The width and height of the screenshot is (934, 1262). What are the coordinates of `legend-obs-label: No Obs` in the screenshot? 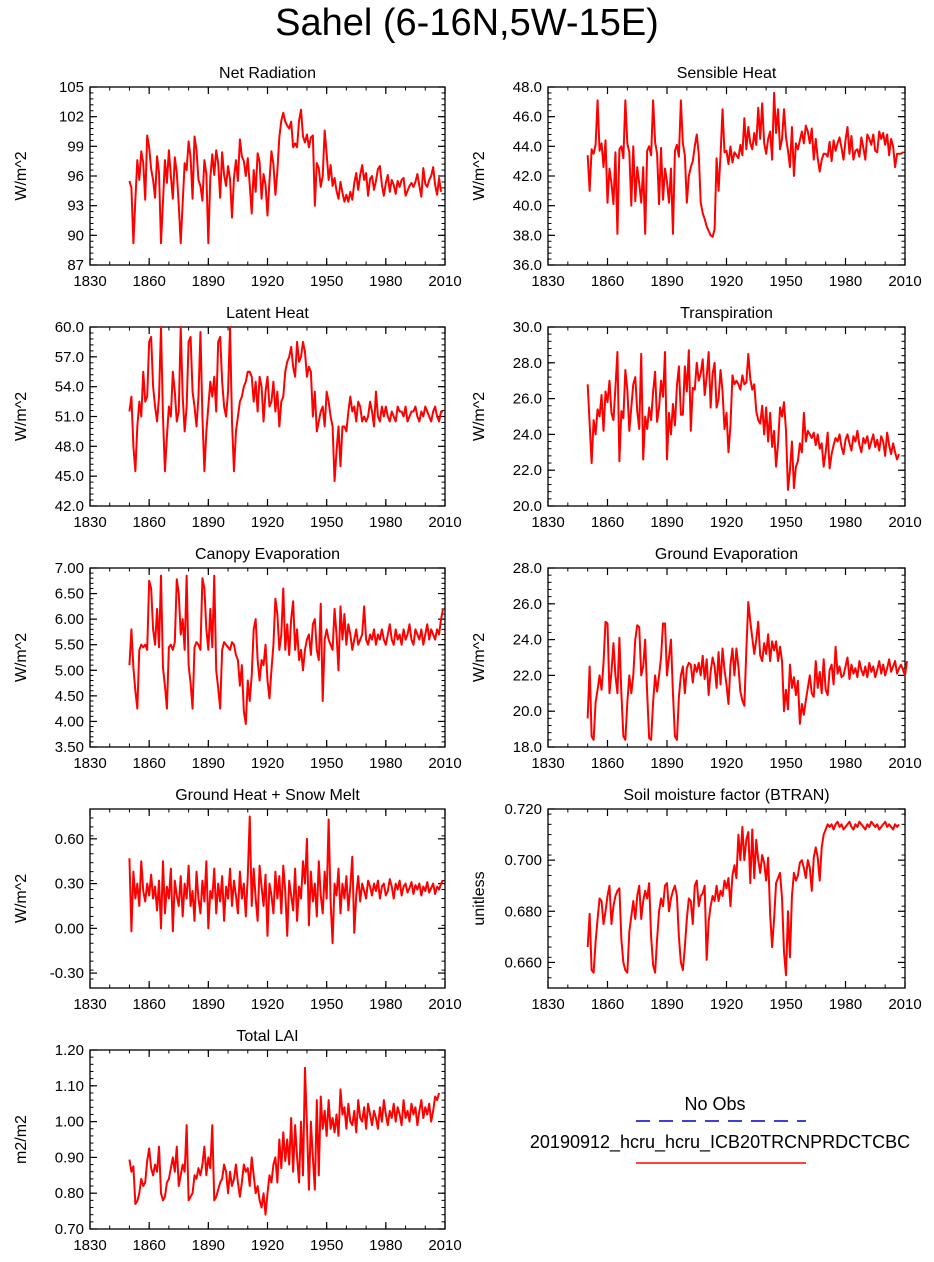 It's located at (714, 1104).